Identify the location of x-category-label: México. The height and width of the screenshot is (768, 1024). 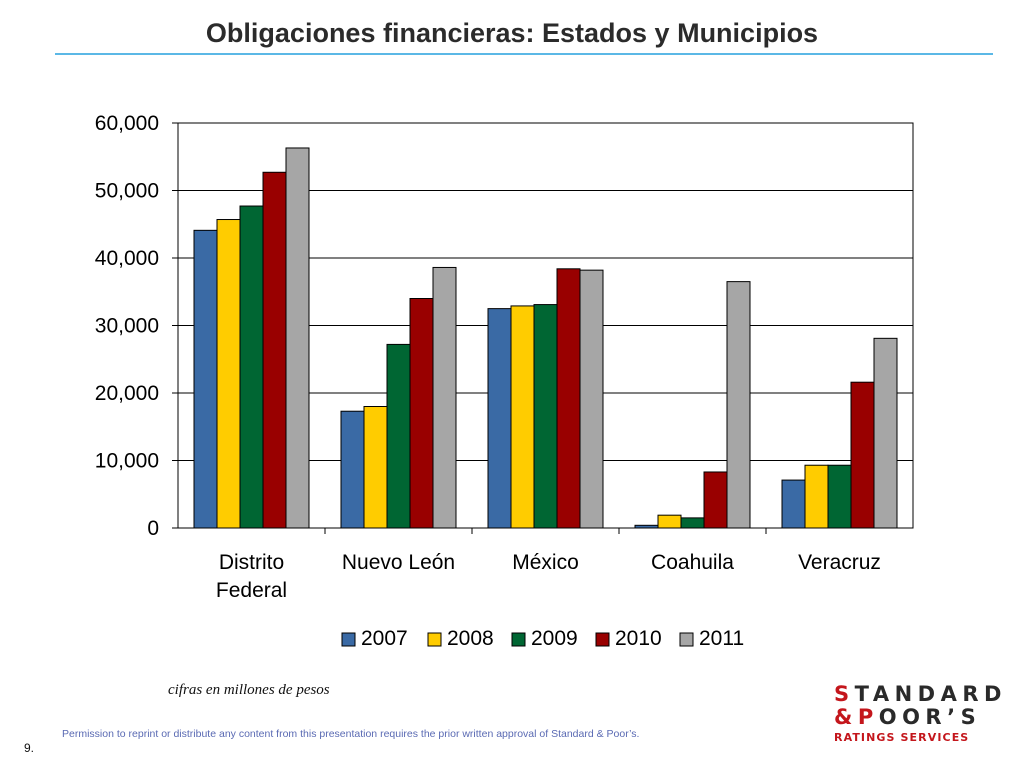
(545, 562).